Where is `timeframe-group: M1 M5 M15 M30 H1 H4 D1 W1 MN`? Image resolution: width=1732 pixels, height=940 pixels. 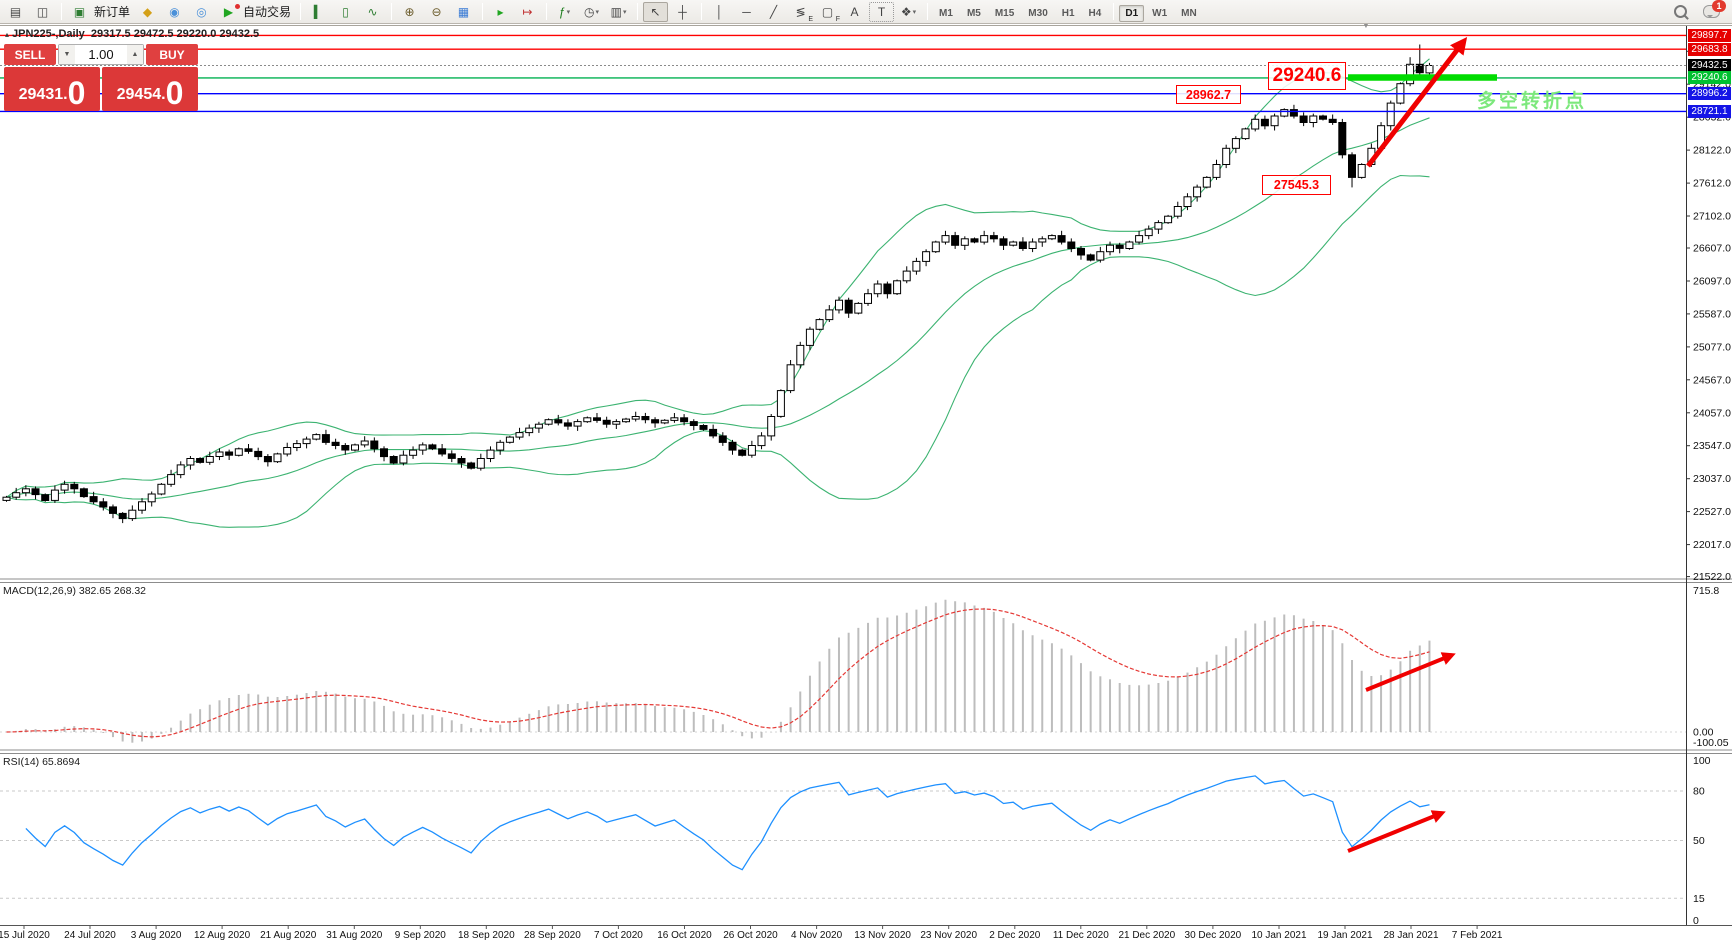 timeframe-group: M1 M5 M15 M30 H1 H4 D1 W1 MN is located at coordinates (1068, 12).